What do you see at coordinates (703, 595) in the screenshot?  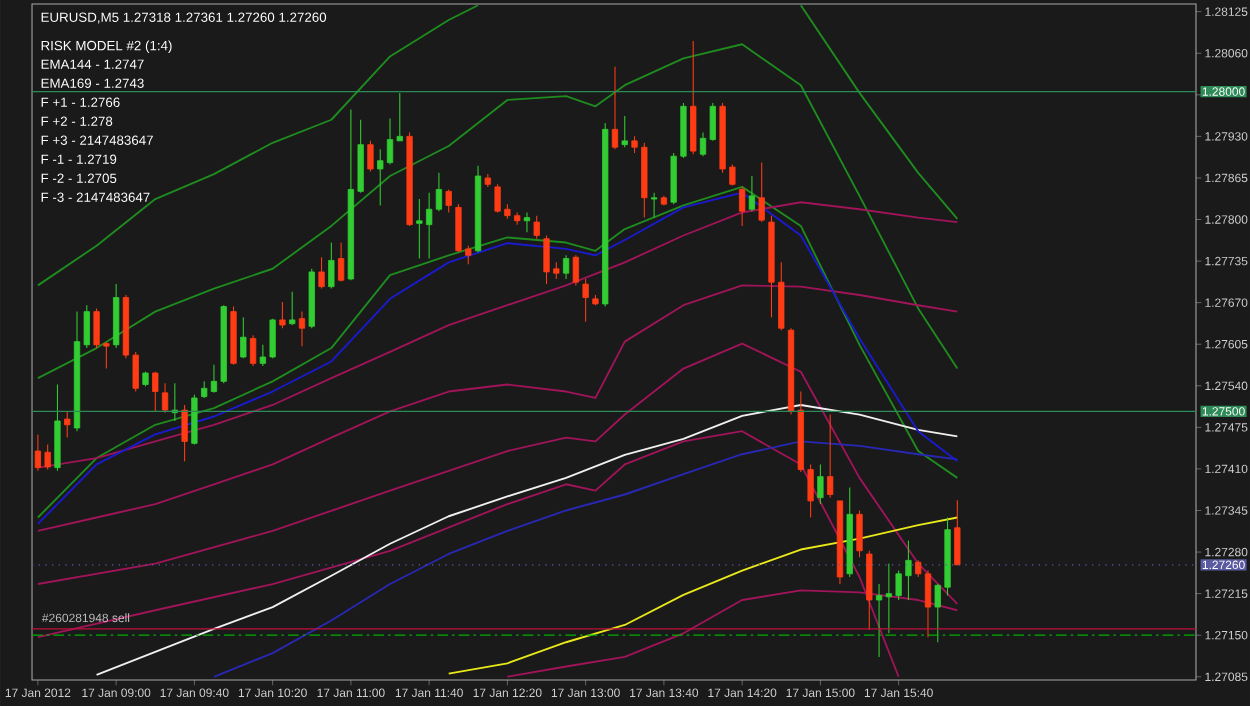 I see `line-series` at bounding box center [703, 595].